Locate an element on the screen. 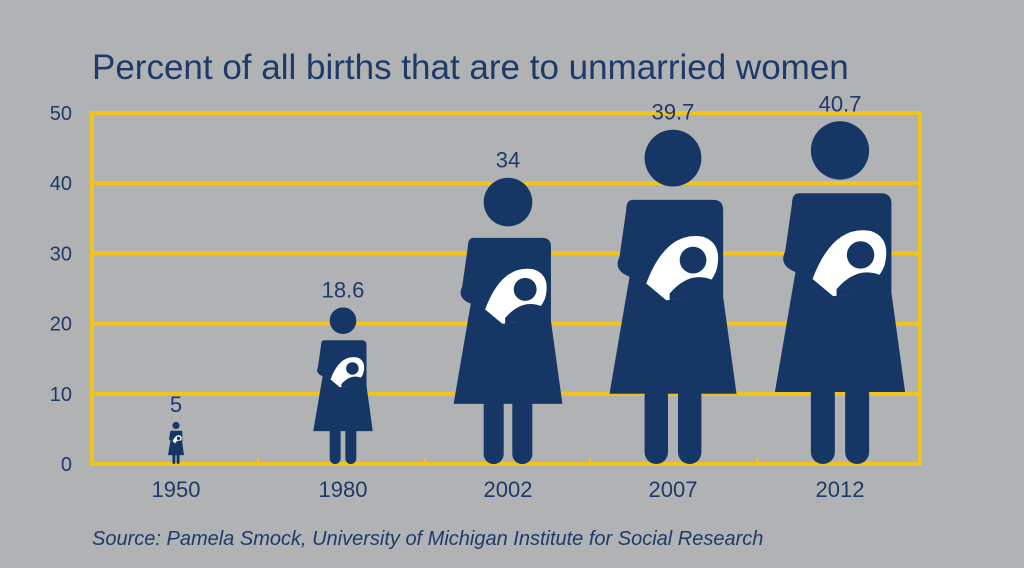  y-tick-label: 50 is located at coordinates (61, 114).